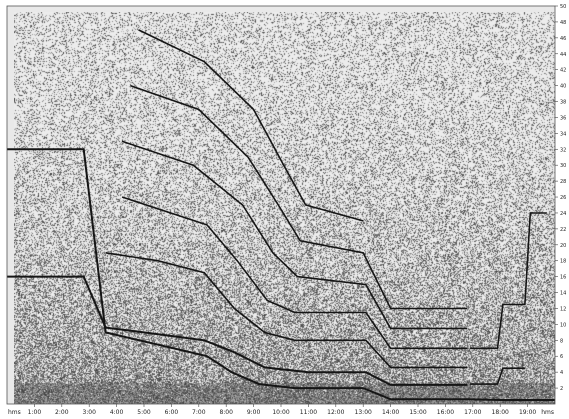 This screenshot has width=569, height=419. I want to click on y-tick-label: 2, so click(561, 389).